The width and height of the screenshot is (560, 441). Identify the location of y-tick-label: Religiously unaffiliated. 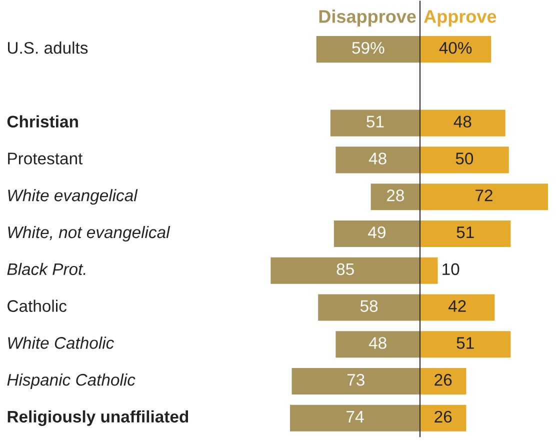
(98, 418).